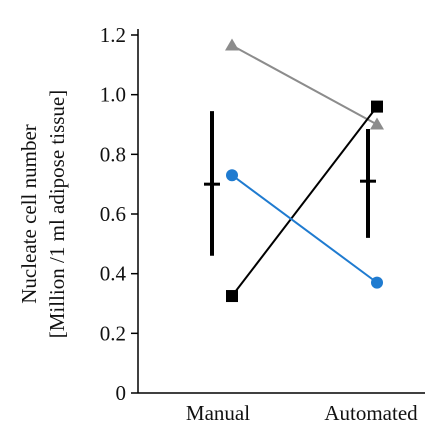 This screenshot has height=426, width=438. Describe the element at coordinates (371, 413) in the screenshot. I see `x-category-label: Automated` at that location.